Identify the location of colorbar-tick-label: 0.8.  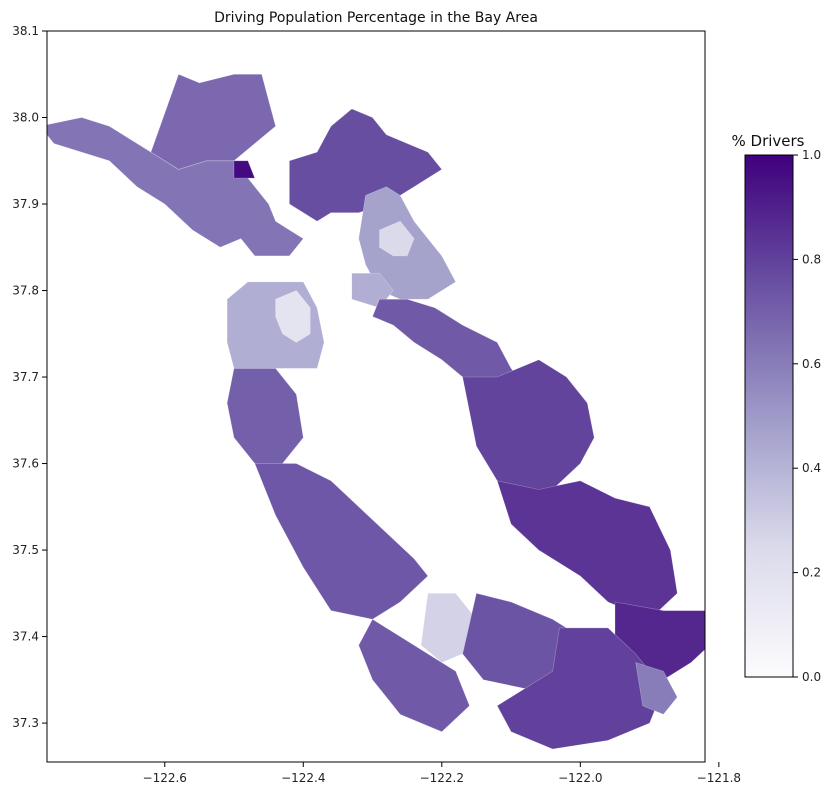
(811, 259).